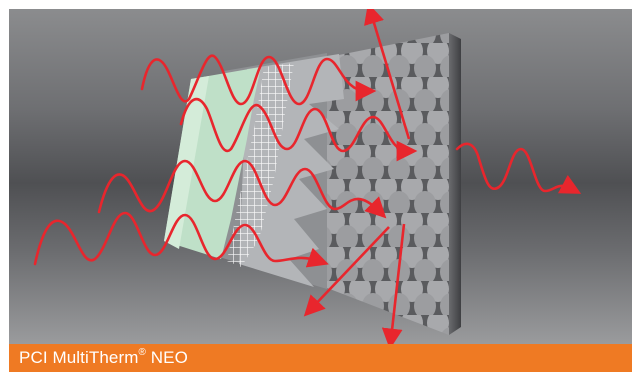 Image resolution: width=641 pixels, height=381 pixels. What do you see at coordinates (518, 168) in the screenshot?
I see `wave-arrow-exit` at bounding box center [518, 168].